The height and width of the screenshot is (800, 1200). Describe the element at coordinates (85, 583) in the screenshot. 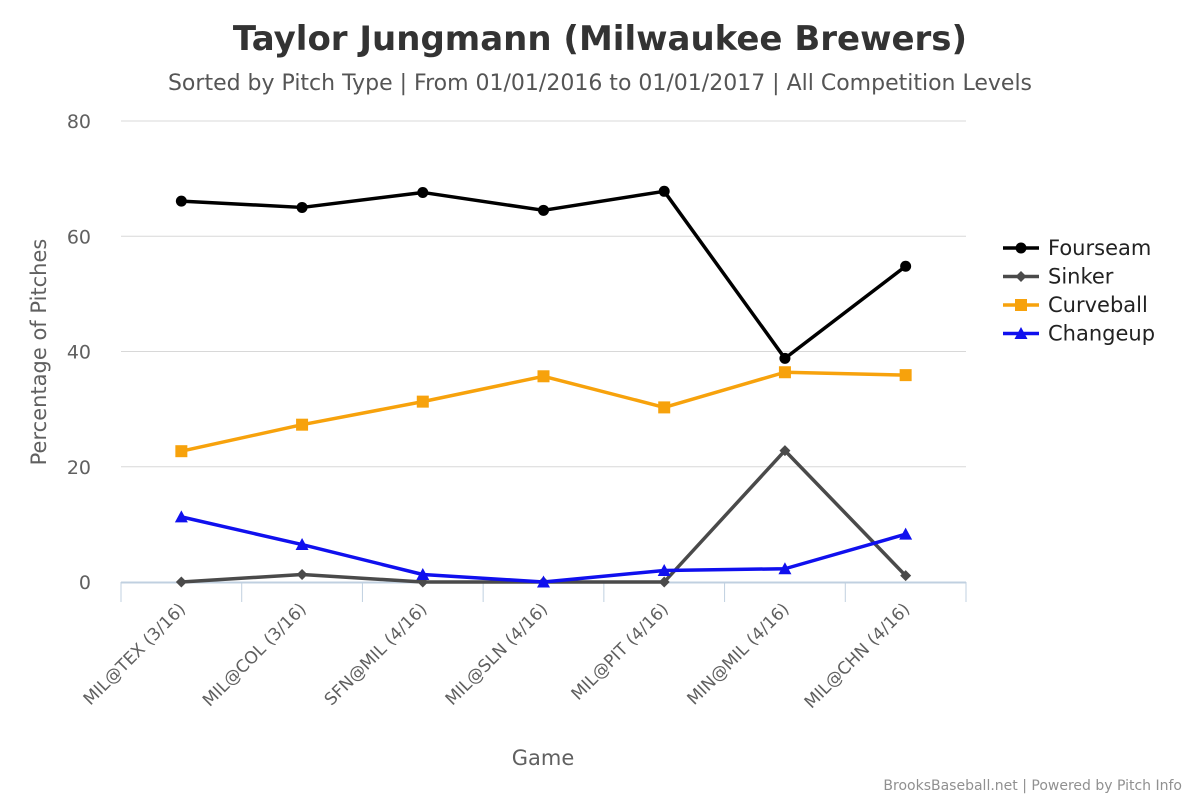

I see `y-tick-label: 0` at that location.